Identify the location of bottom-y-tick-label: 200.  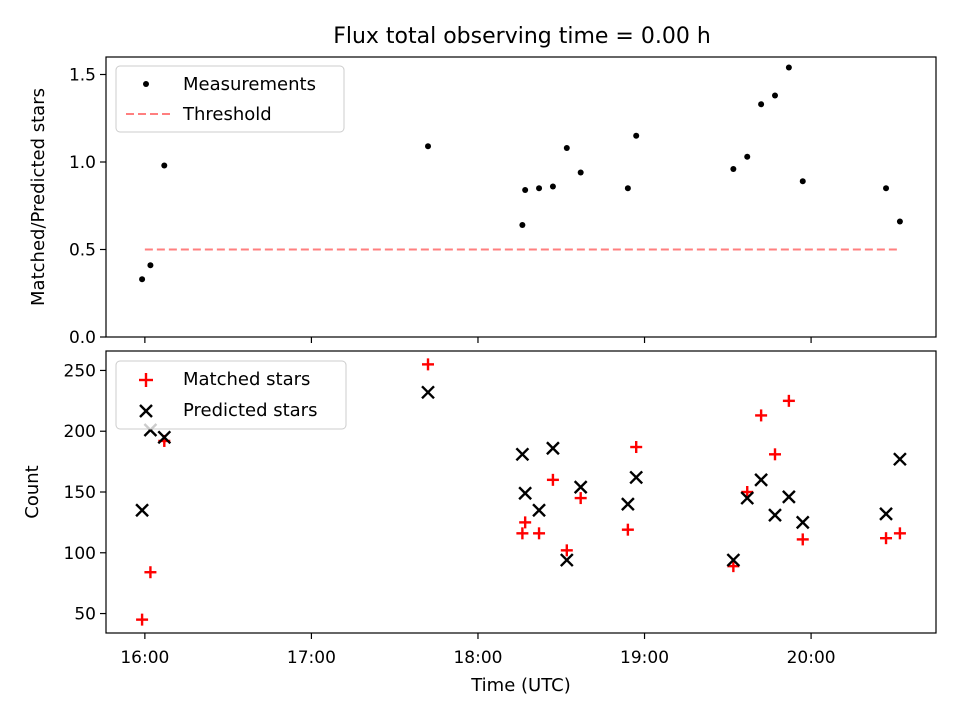
(80, 432).